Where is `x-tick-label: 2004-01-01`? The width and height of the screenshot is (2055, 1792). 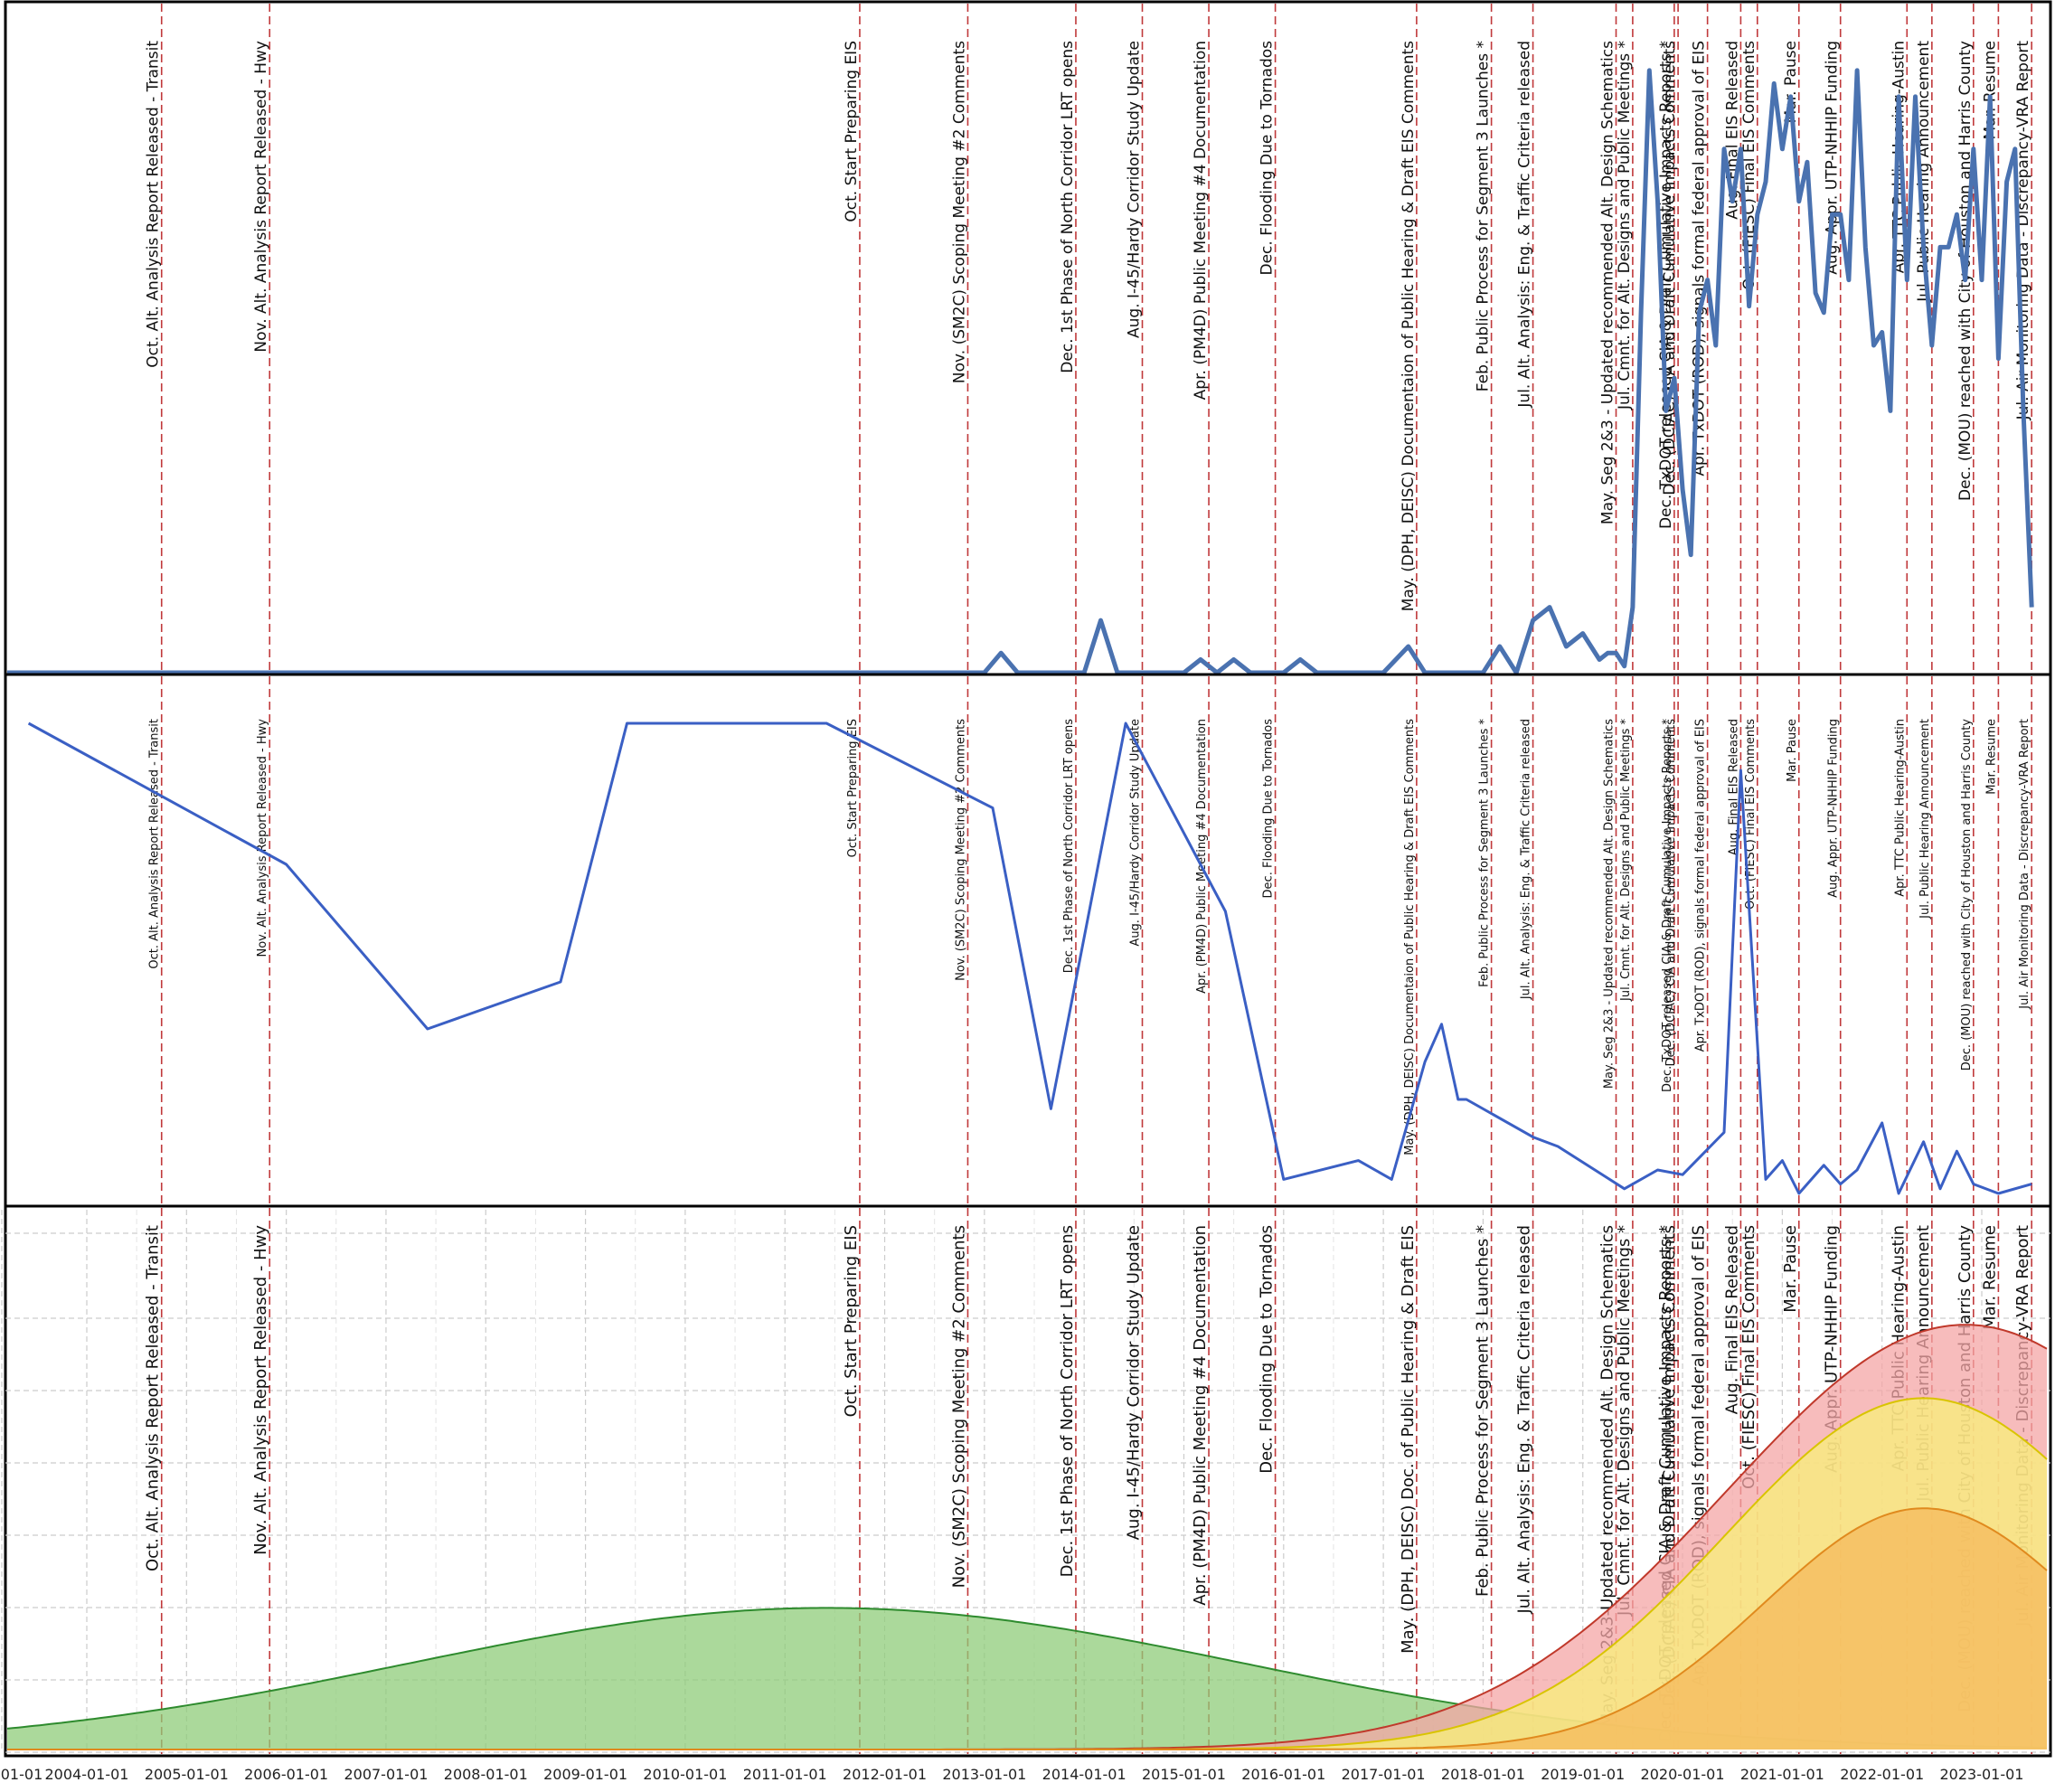 x-tick-label: 2004-01-01 is located at coordinates (87, 1775).